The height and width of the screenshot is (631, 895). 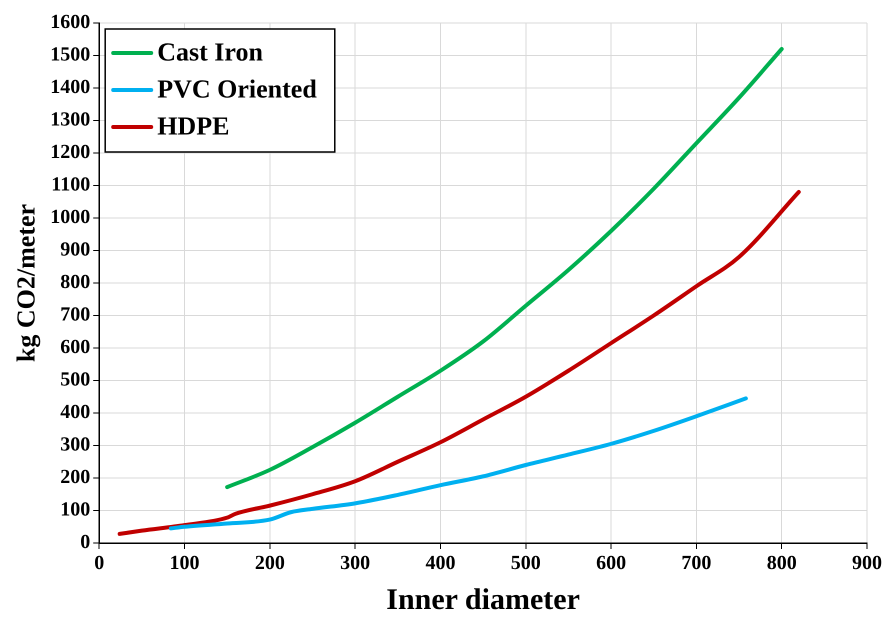 What do you see at coordinates (237, 89) in the screenshot?
I see `legend-label: PVC Oriented` at bounding box center [237, 89].